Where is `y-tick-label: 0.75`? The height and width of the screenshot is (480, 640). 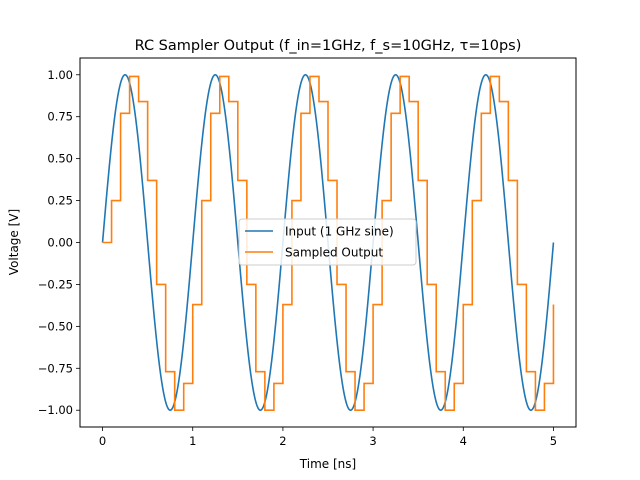 y-tick-label: 0.75 is located at coordinates (60, 117).